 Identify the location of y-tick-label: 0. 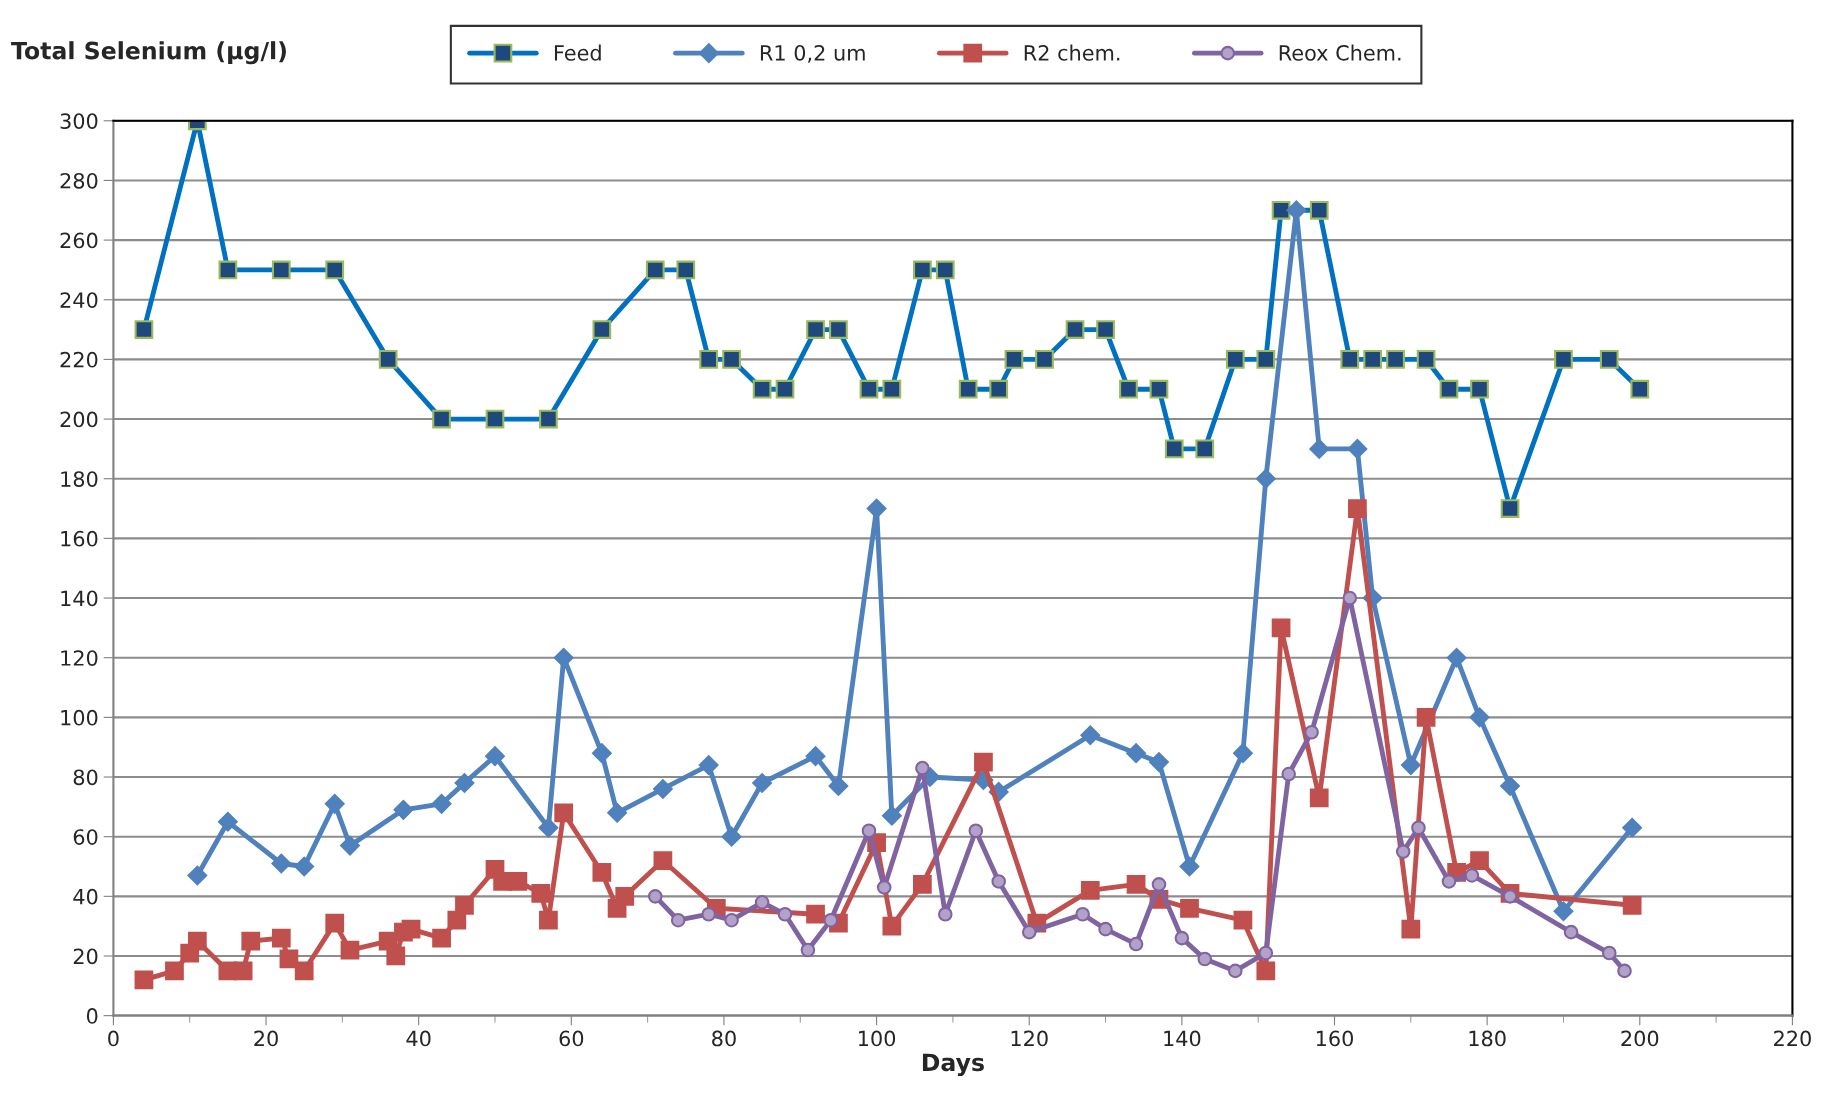
(92, 1016).